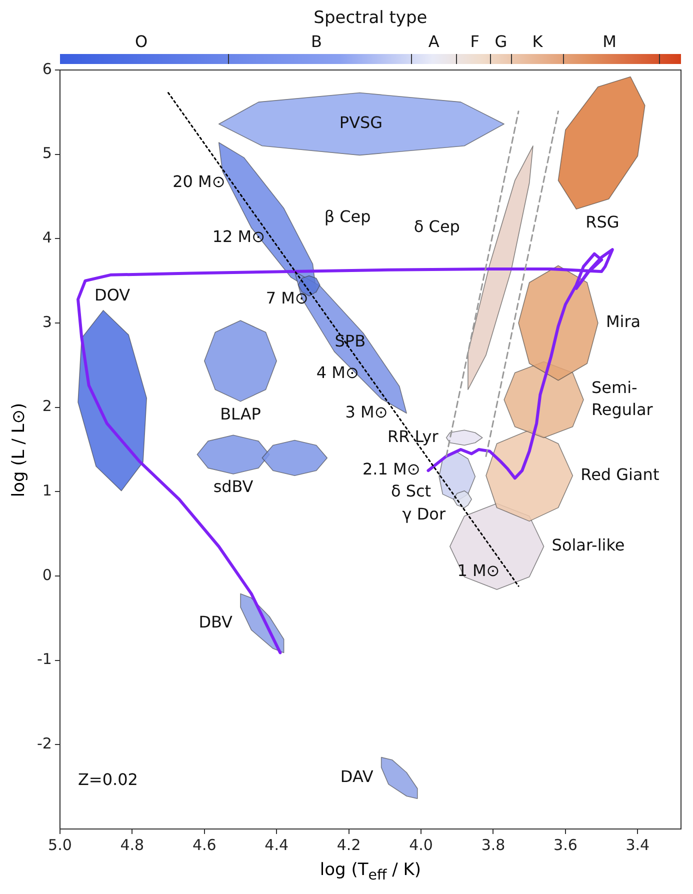 The height and width of the screenshot is (894, 693). What do you see at coordinates (316, 41) in the screenshot?
I see `text: B` at bounding box center [316, 41].